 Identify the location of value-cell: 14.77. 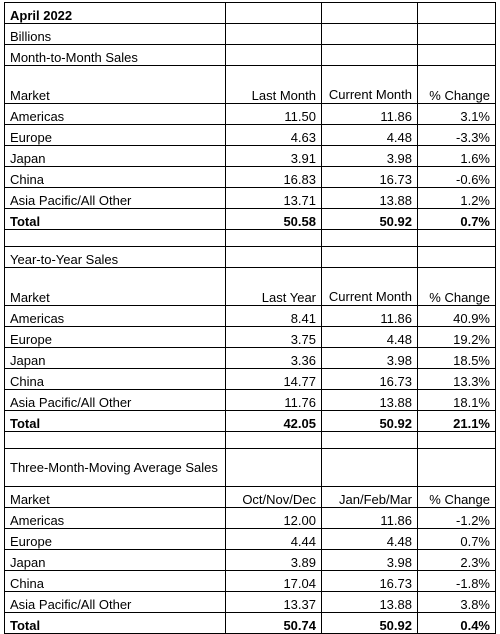
(273, 379).